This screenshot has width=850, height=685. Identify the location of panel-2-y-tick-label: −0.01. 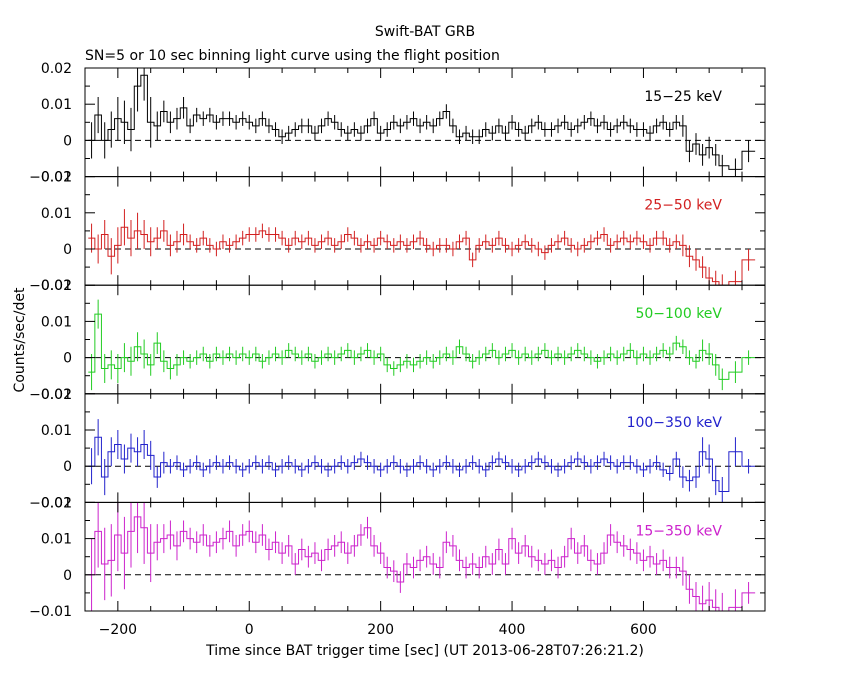
(50, 286).